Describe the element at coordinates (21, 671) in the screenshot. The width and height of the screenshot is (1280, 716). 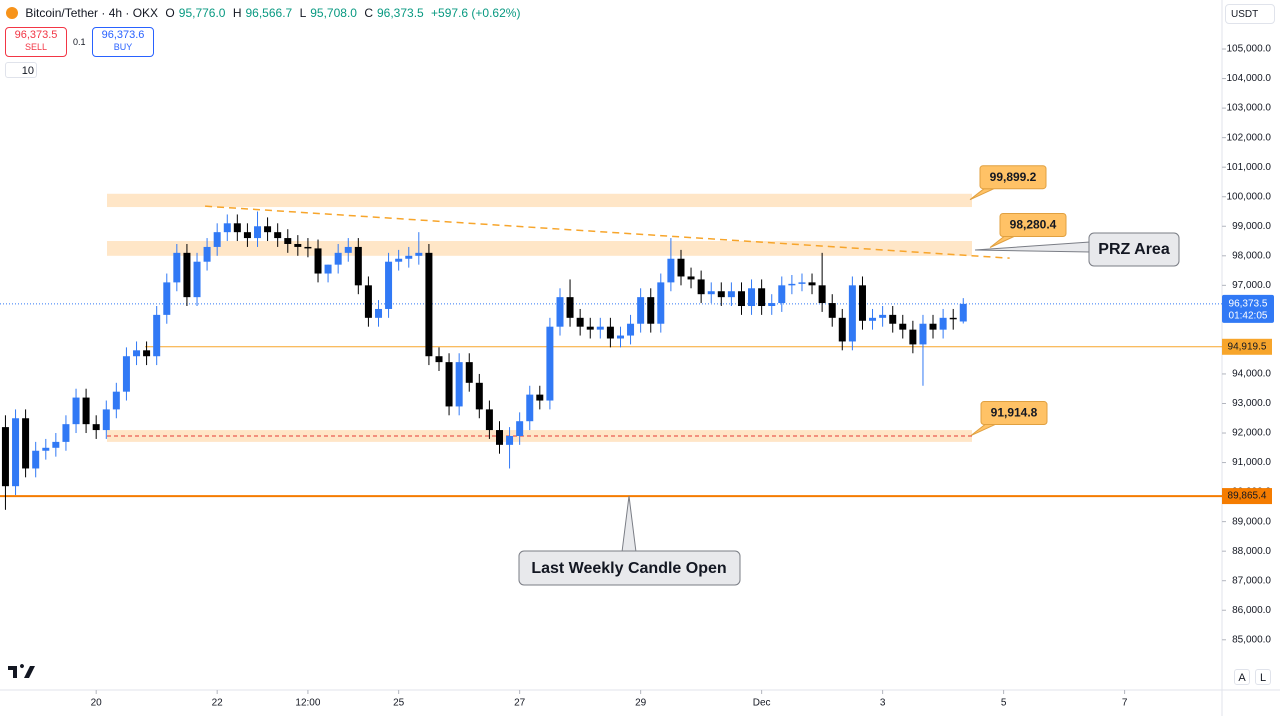
I see `logo-mark` at that location.